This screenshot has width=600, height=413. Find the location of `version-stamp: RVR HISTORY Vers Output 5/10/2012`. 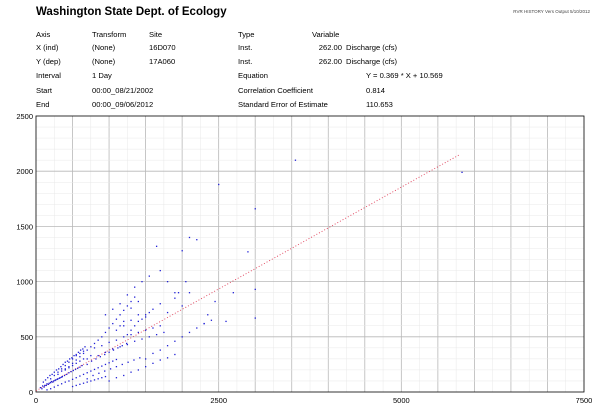

version-stamp: RVR HISTORY Vers Output 5/10/2012 is located at coordinates (551, 11).